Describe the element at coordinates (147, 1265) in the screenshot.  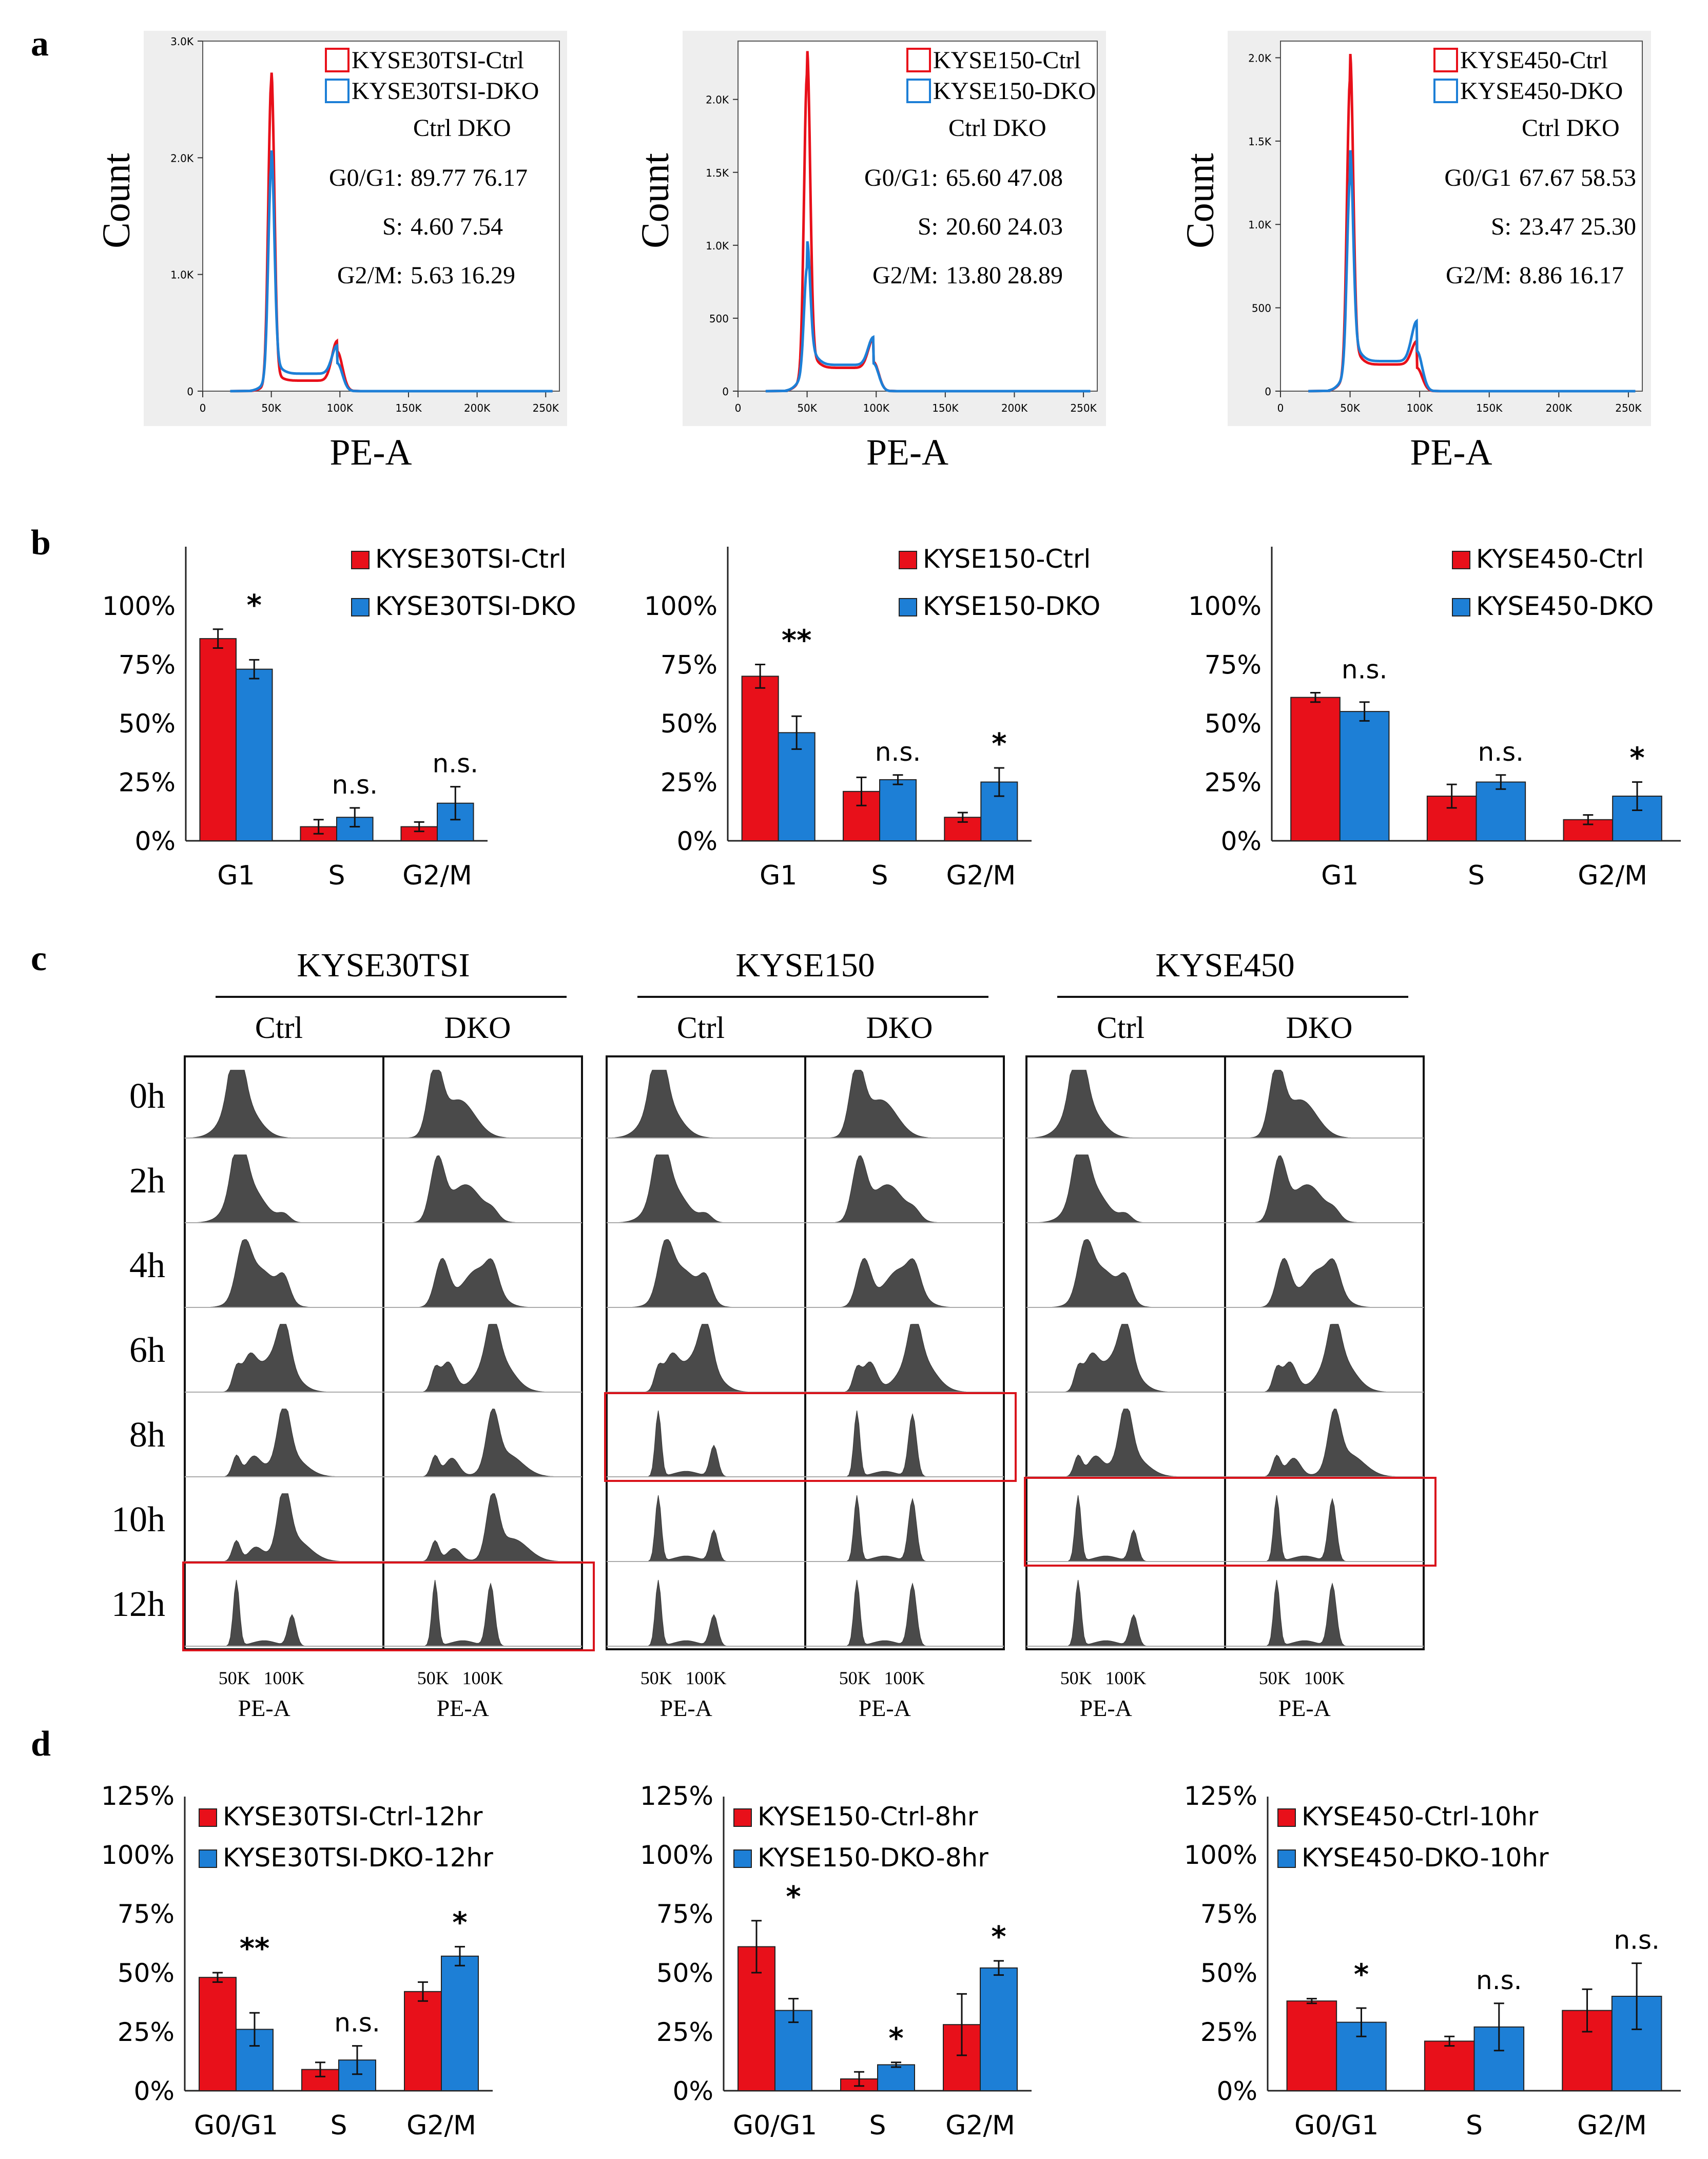
I see `timepoint-label: 4h` at that location.